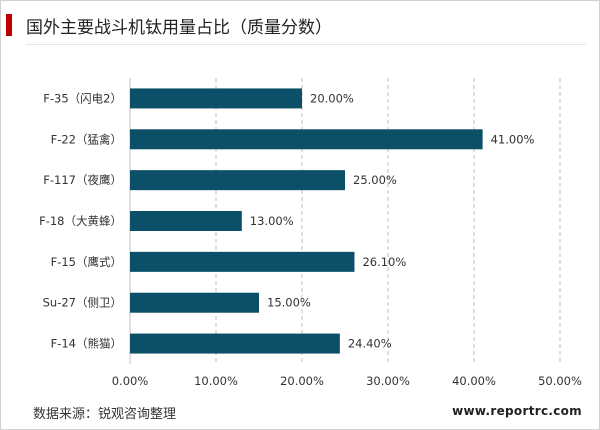  I want to click on source-note: 数据来源：锐观咨询整理, so click(105, 414).